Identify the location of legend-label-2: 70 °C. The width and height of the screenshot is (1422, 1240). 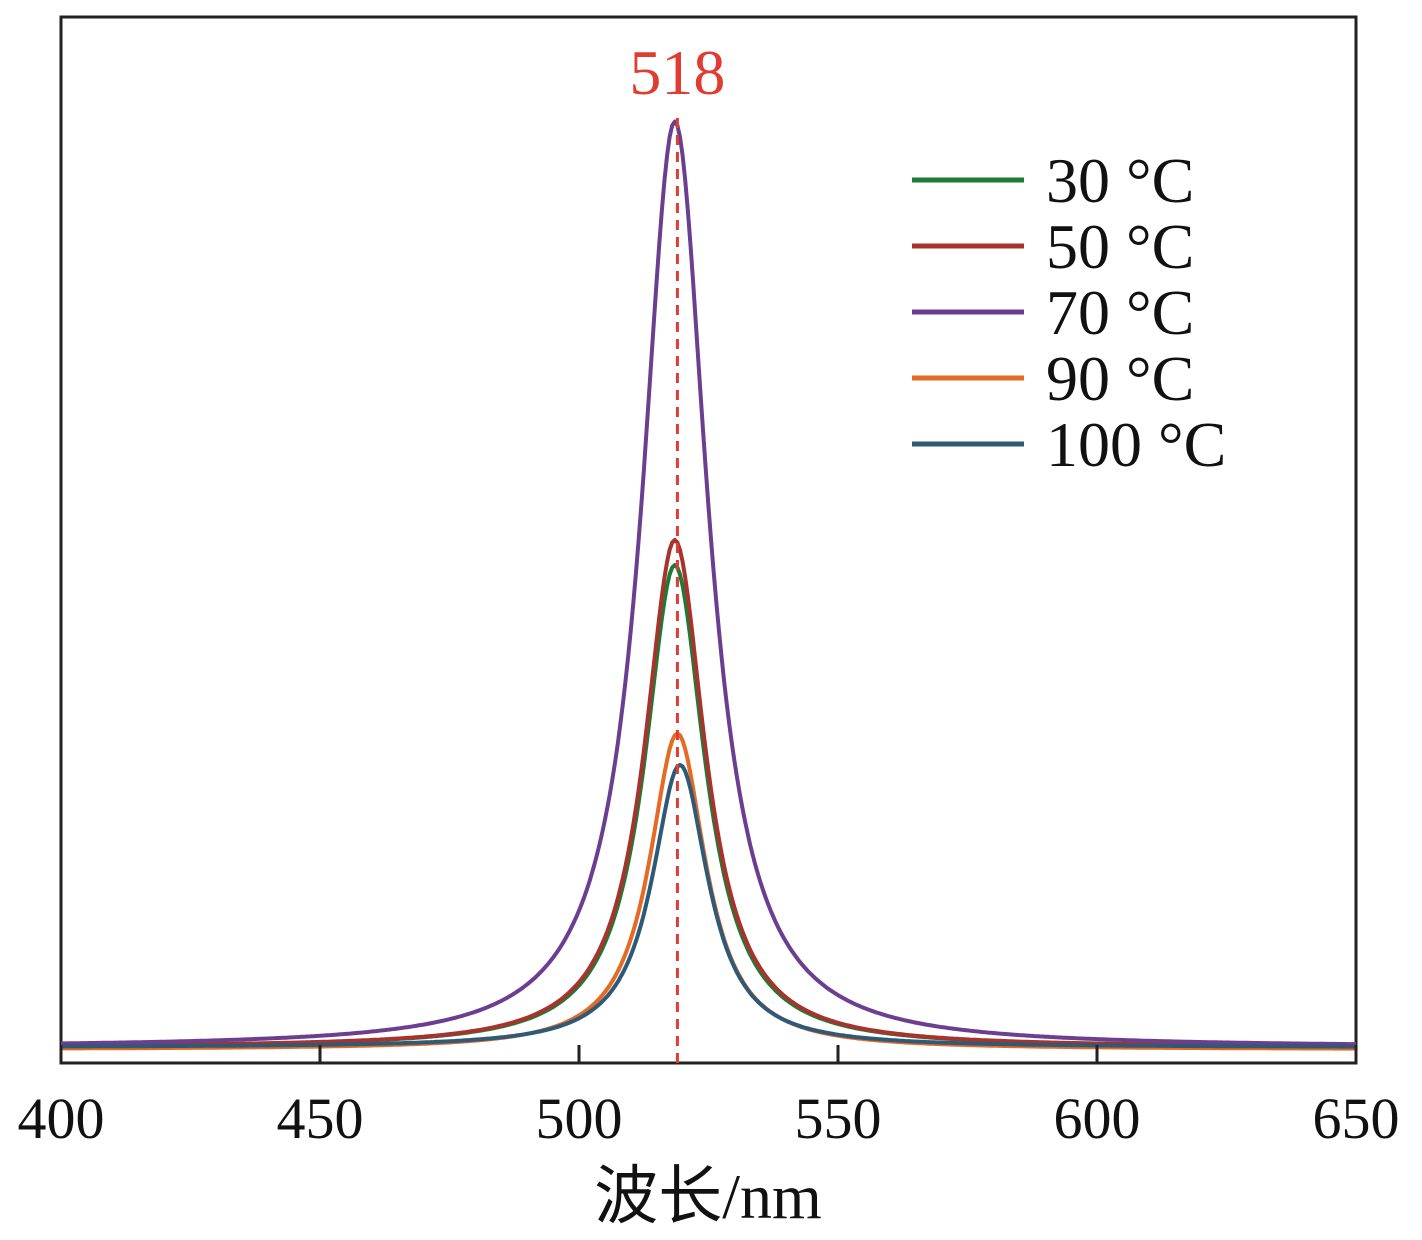
(1120, 312).